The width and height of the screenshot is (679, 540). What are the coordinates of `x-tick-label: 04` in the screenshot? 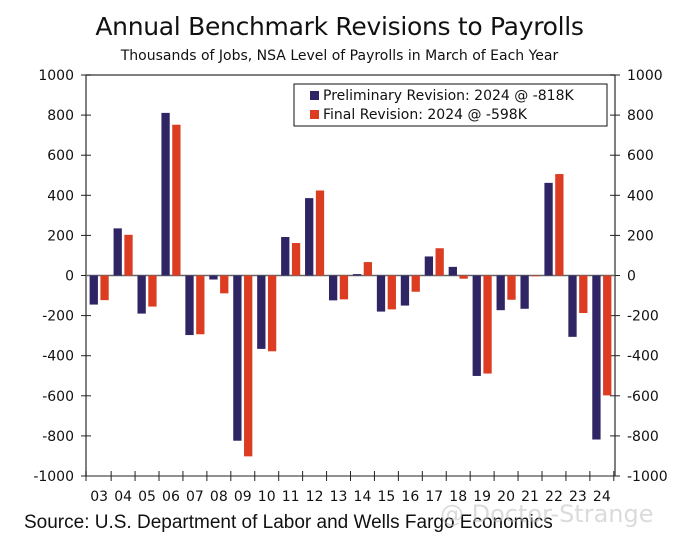 It's located at (123, 497).